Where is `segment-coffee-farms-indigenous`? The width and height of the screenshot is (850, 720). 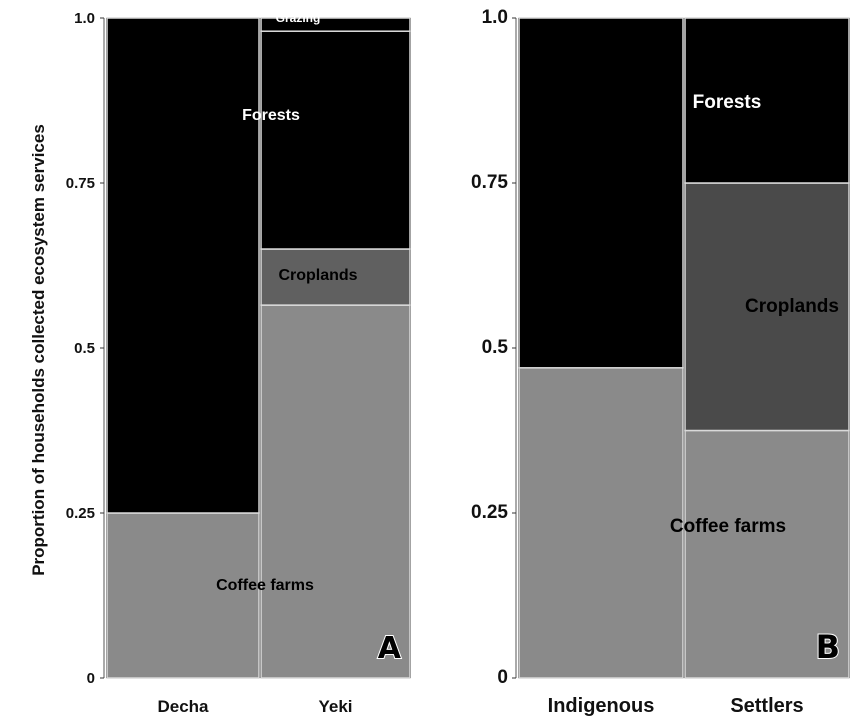
segment-coffee-farms-indigenous is located at coordinates (601, 523).